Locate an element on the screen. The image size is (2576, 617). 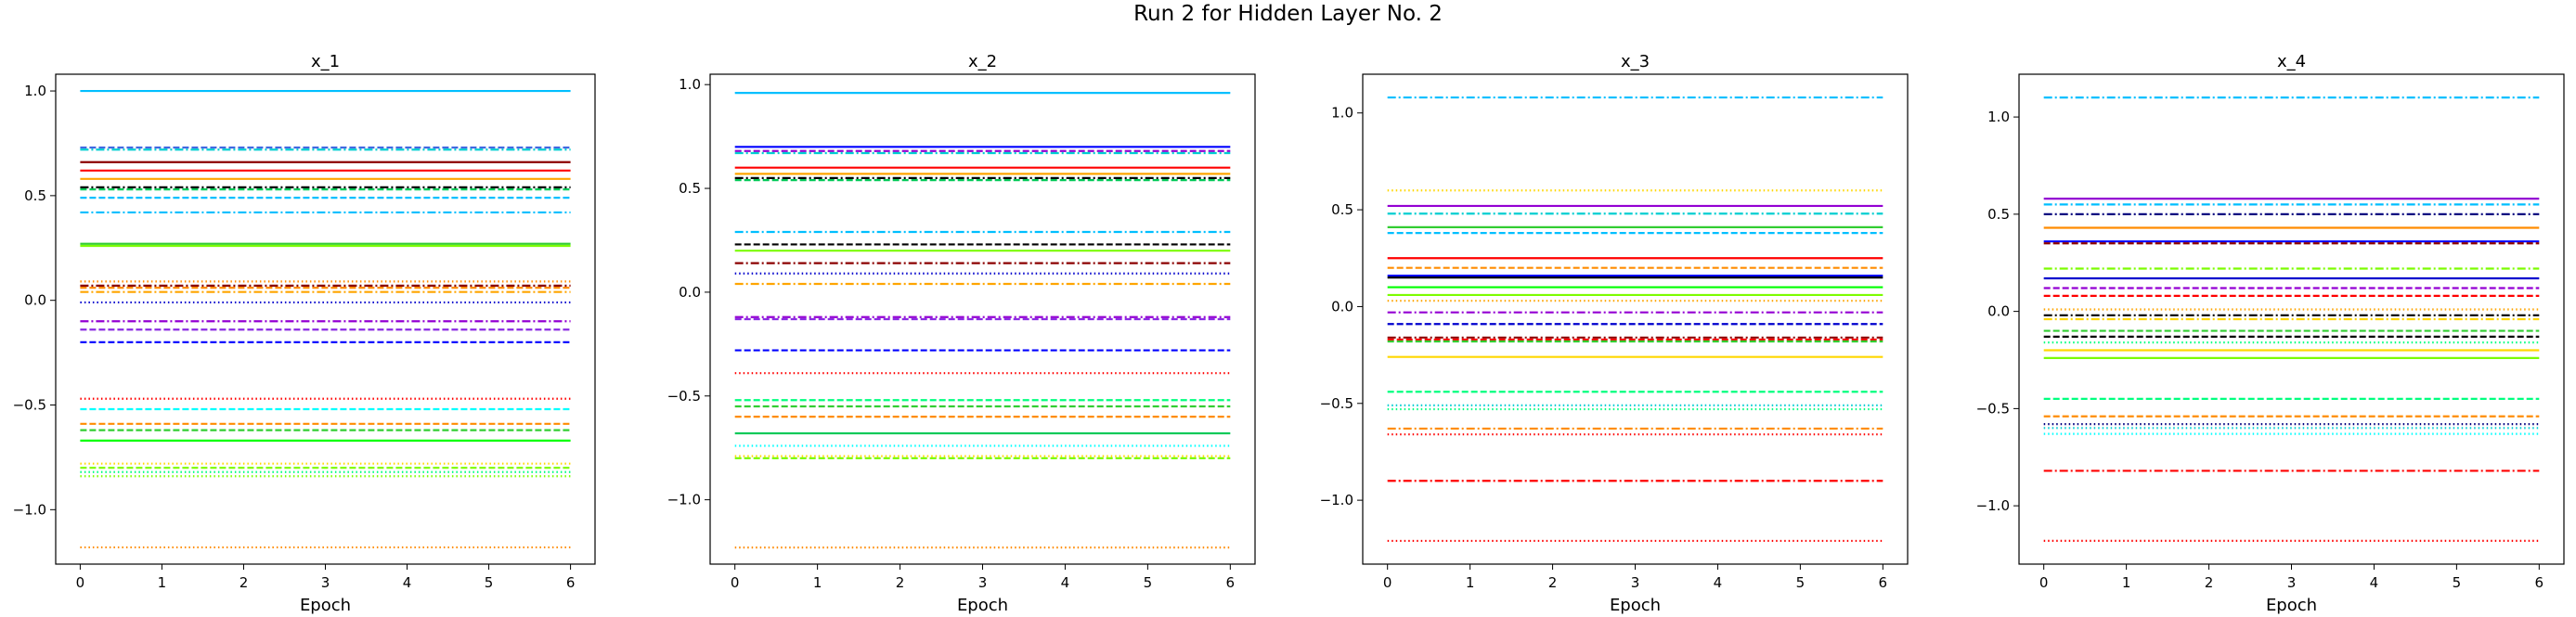
figure-title: Run 2 for Hidden Layer No. 2 is located at coordinates (1288, 14).